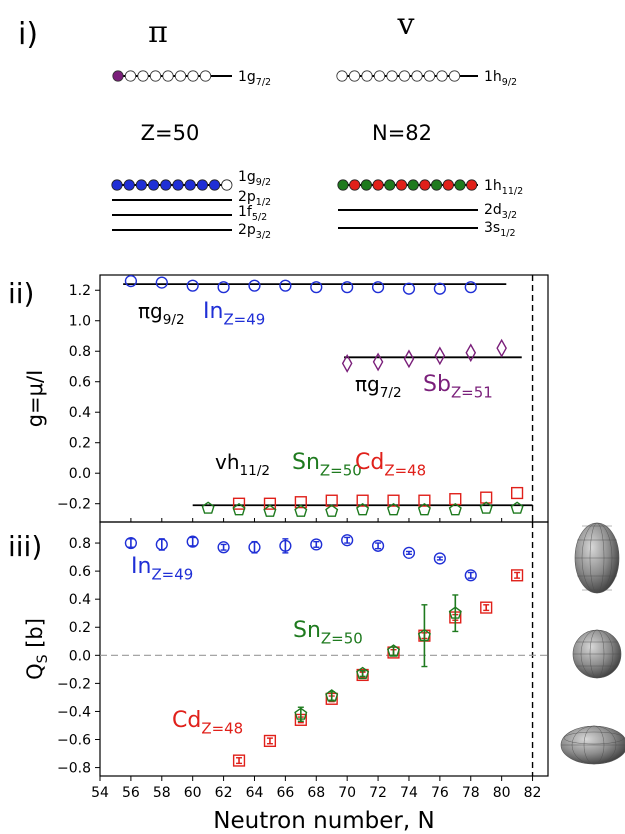 This screenshot has width=625, height=834. Describe the element at coordinates (323, 821) in the screenshot. I see `x-axis-label: Neutron number, N` at that location.